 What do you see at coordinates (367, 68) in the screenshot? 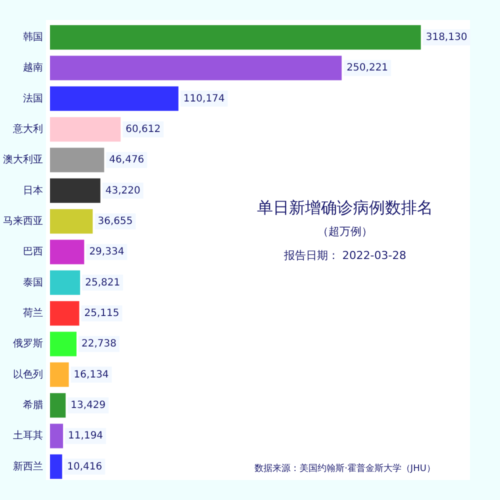
I see `data-label: 250,221` at bounding box center [367, 68].